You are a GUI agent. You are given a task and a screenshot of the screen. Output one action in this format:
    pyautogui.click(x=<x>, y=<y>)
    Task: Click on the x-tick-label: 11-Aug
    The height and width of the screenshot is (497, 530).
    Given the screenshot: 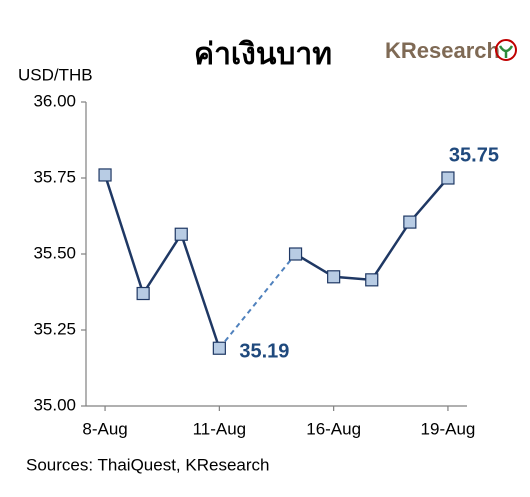 What is the action you would take?
    pyautogui.click(x=220, y=428)
    